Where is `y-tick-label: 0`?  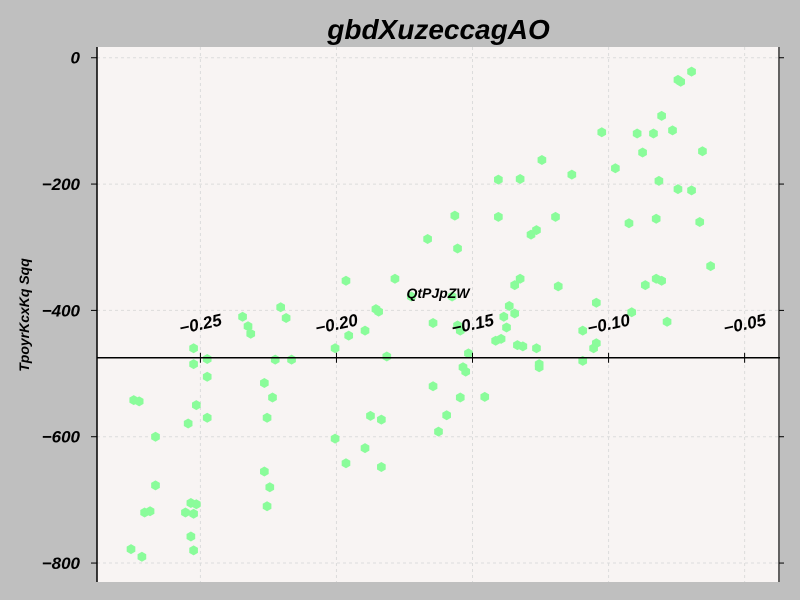 y-tick-label: 0 is located at coordinates (76, 58).